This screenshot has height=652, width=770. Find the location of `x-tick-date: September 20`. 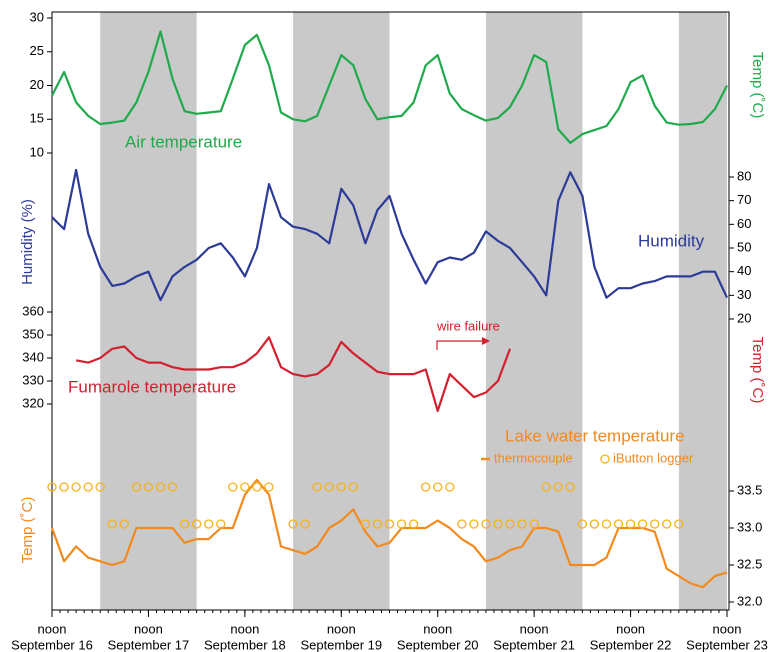

x-tick-date: September 20 is located at coordinates (438, 644).